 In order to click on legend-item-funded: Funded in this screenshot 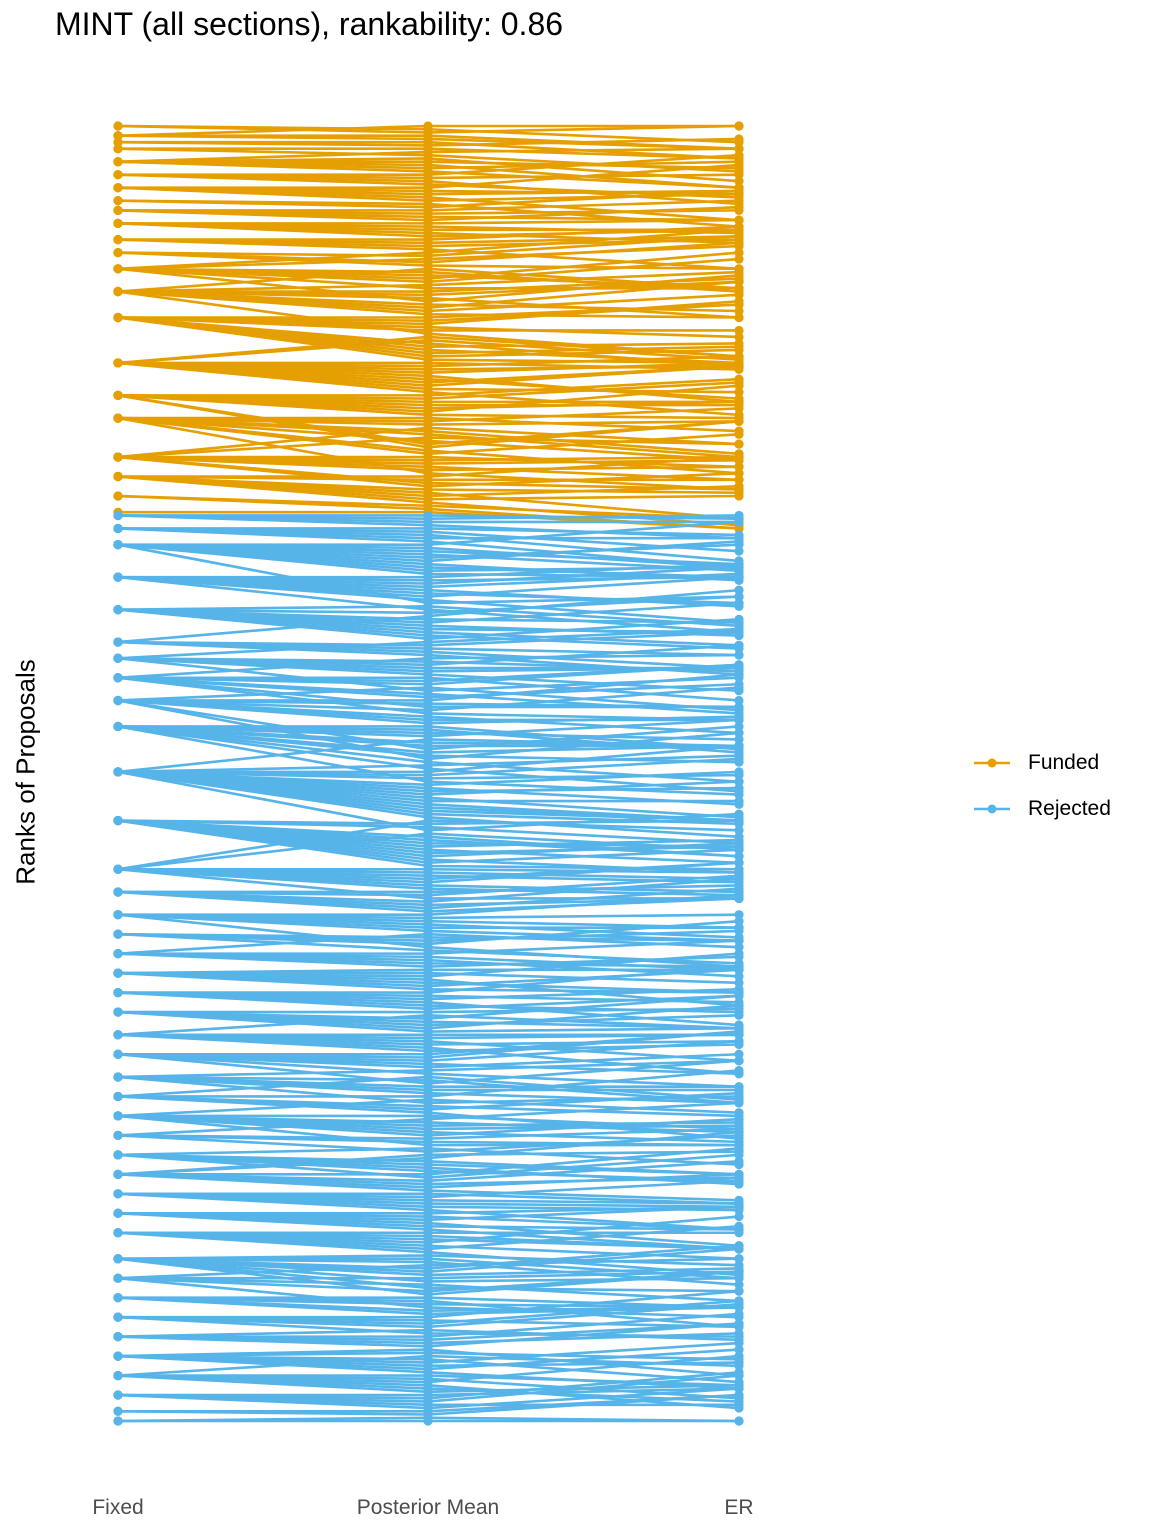, I will do `click(1041, 763)`.